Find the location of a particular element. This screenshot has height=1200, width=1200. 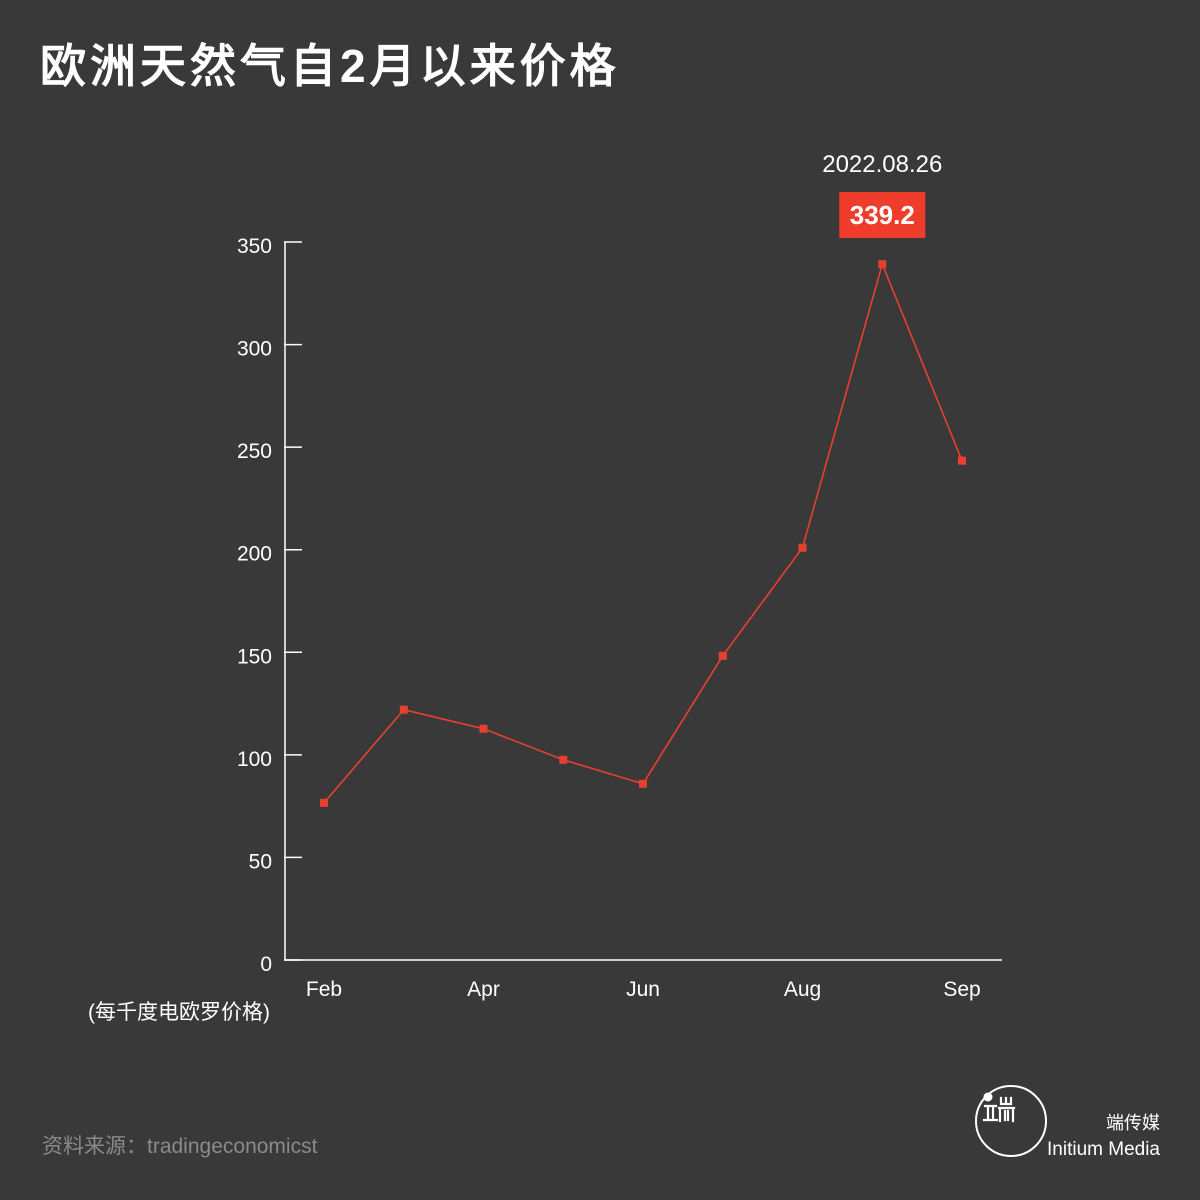

initium-logo-icon is located at coordinates (1011, 1121).